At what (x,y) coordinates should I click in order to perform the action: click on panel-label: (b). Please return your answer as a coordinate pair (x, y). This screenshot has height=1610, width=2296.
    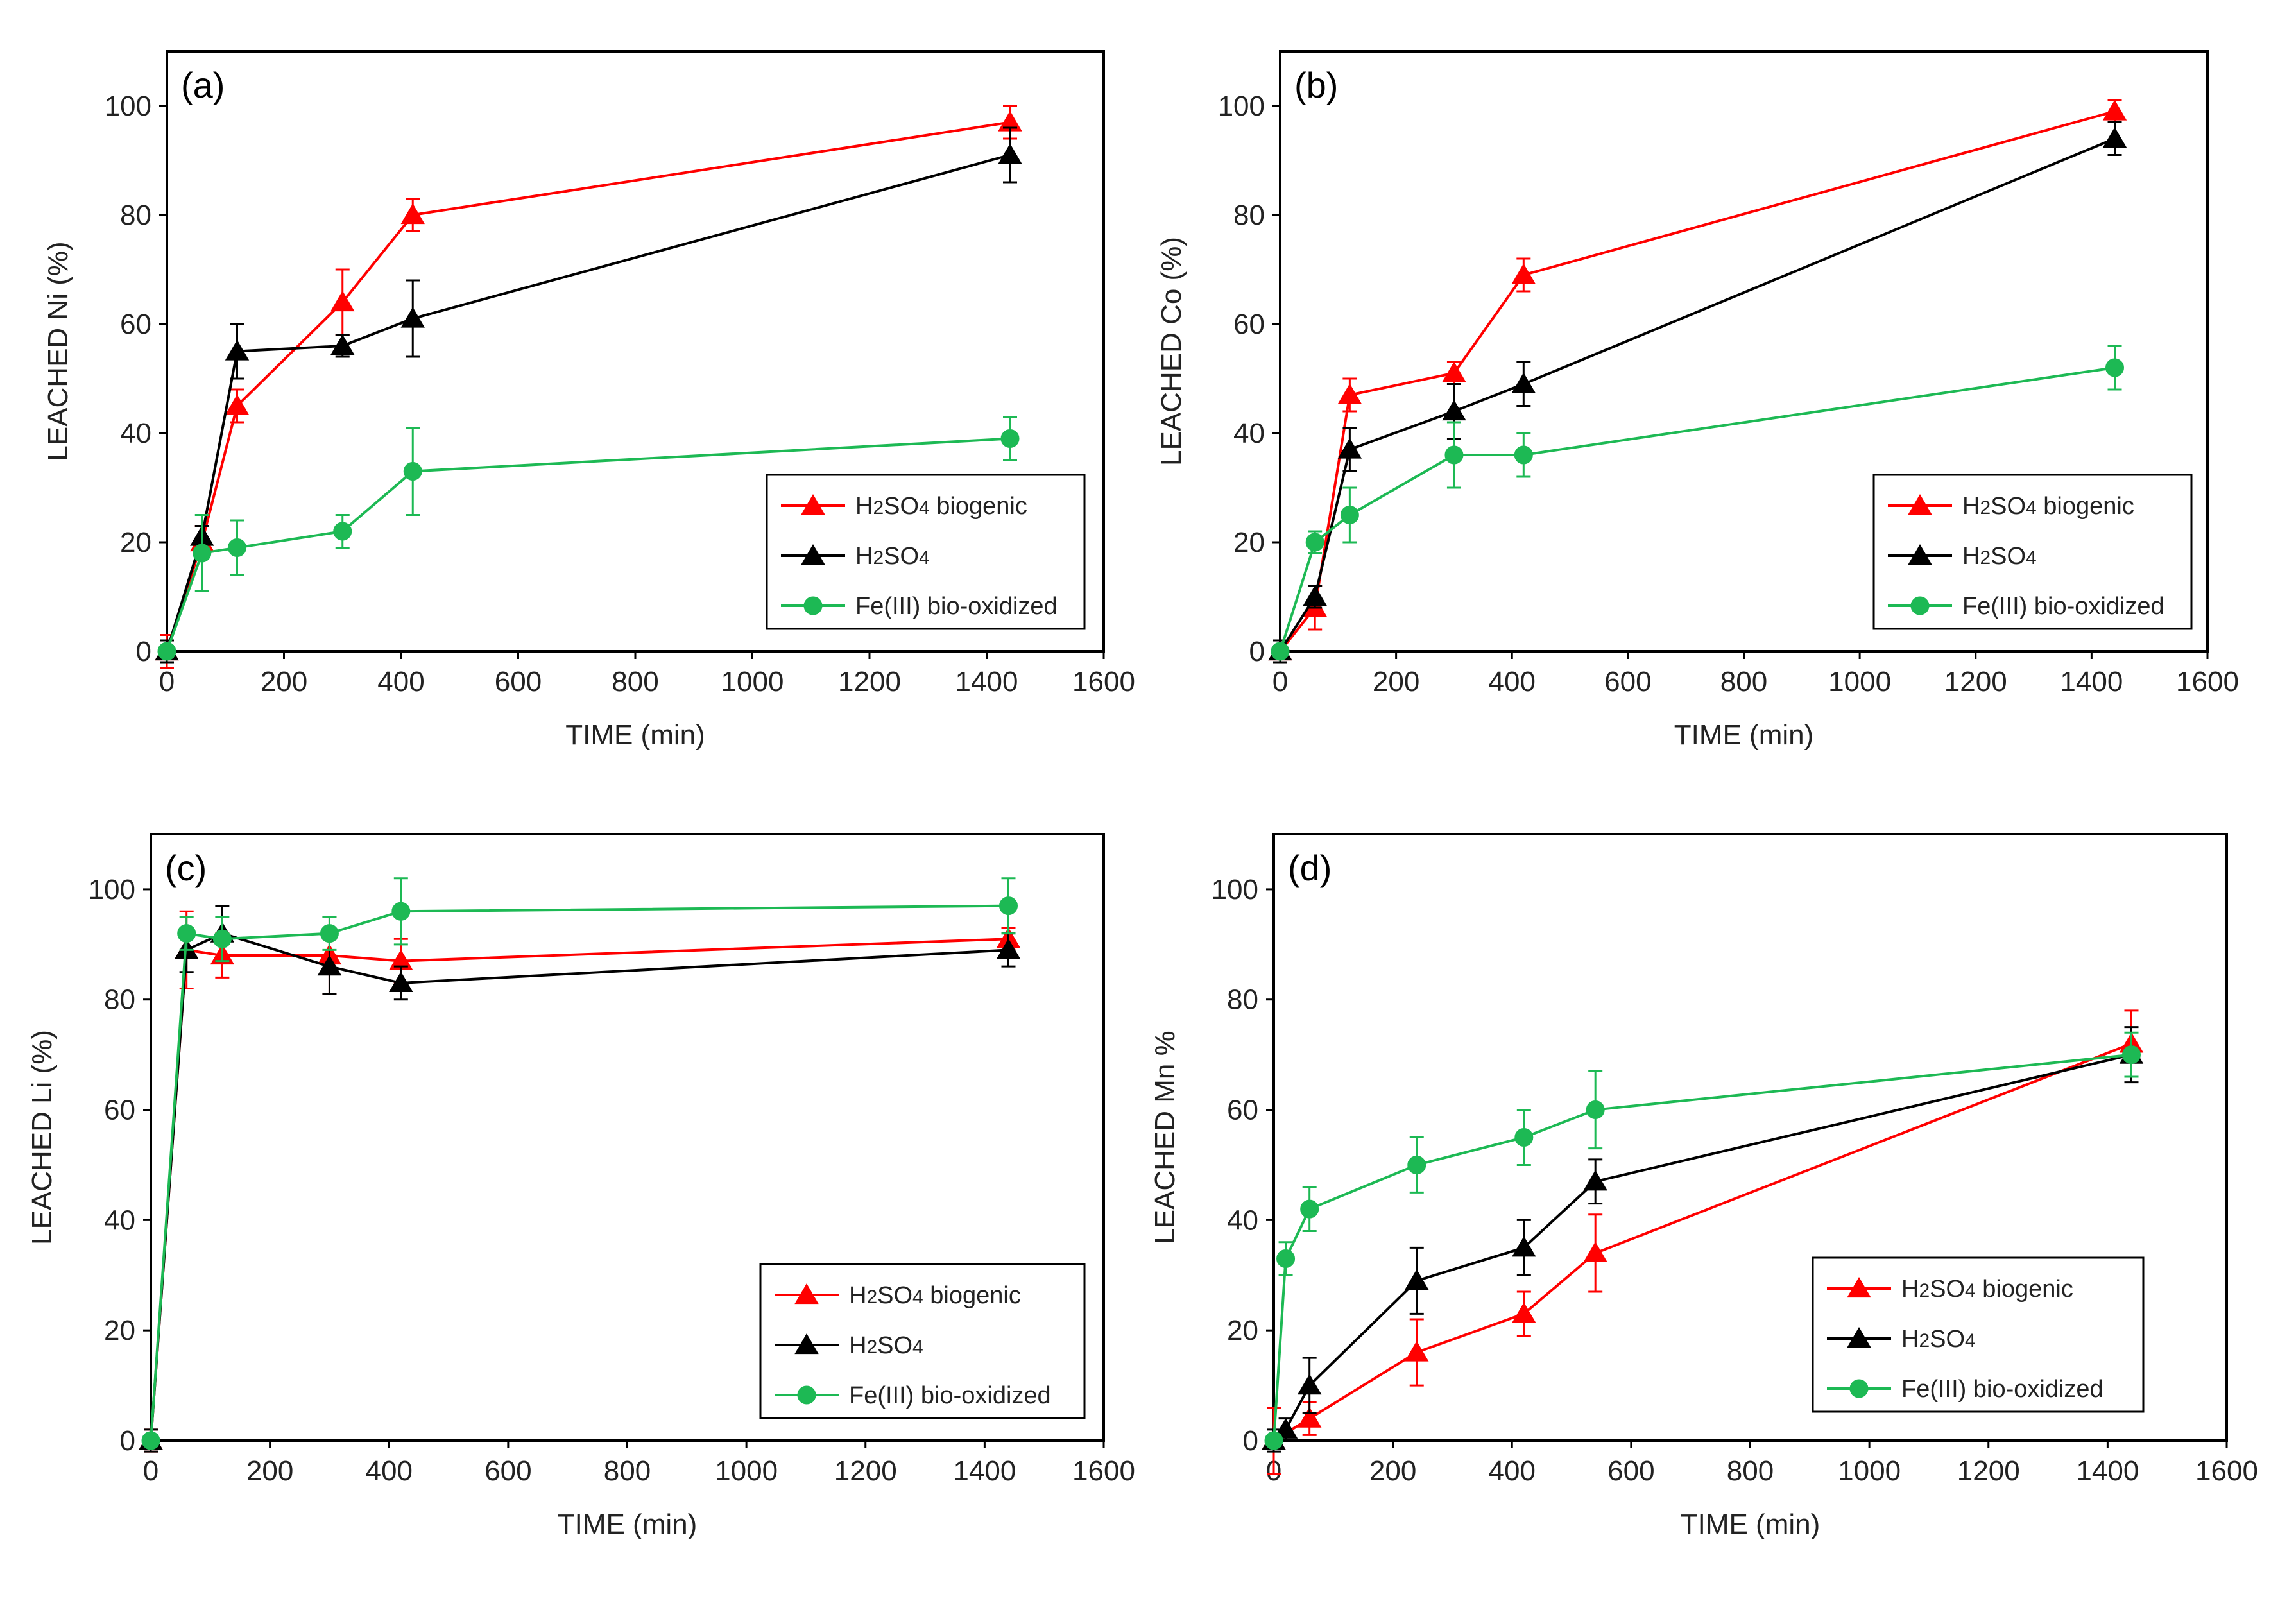
    Looking at the image, I should click on (1316, 85).